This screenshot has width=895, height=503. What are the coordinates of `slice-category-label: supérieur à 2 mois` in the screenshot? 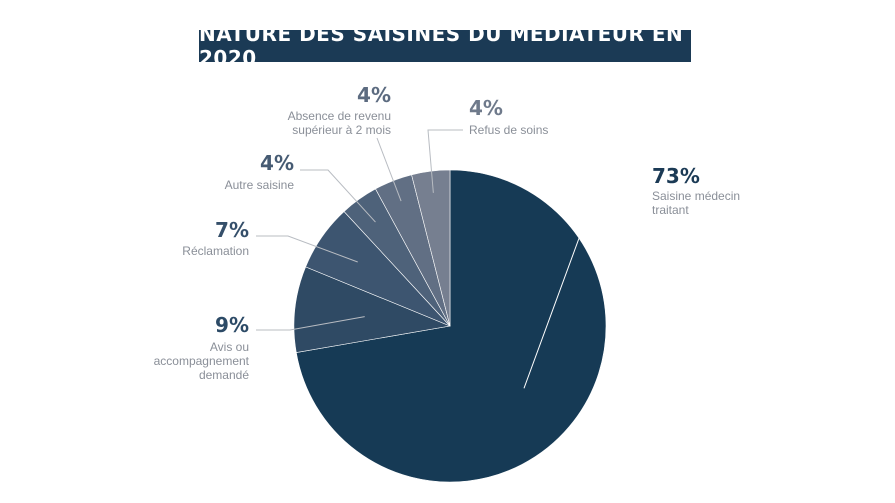 It's located at (341, 130).